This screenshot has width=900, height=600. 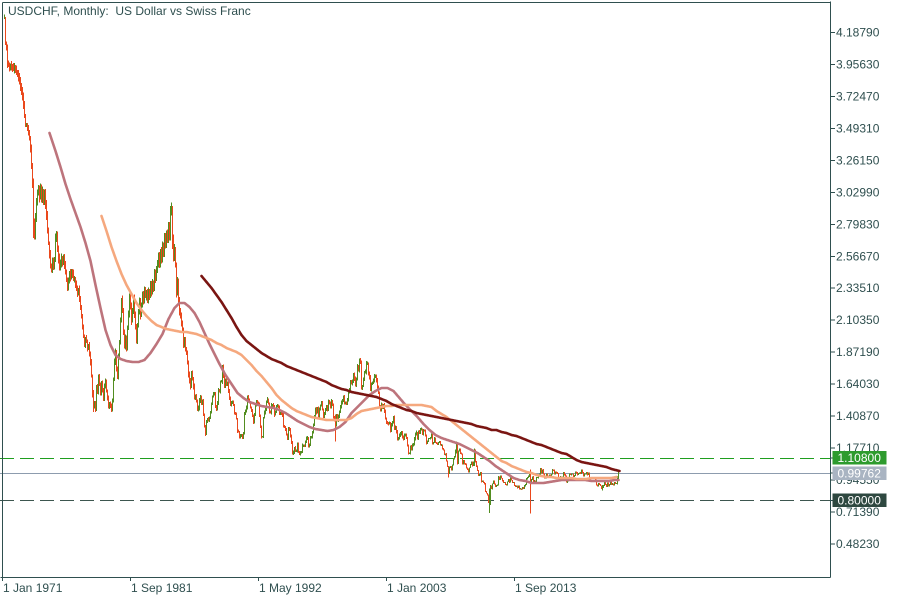 I want to click on svg-text: 3.72470, so click(x=858, y=96).